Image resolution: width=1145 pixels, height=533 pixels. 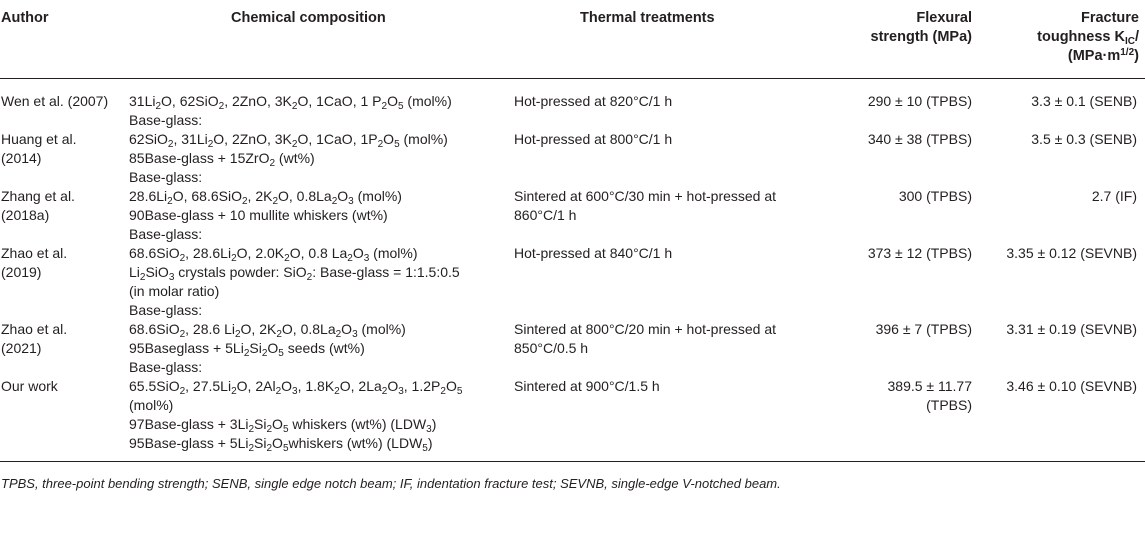 I want to click on header-fracture-slash: /, so click(x=1136, y=37).